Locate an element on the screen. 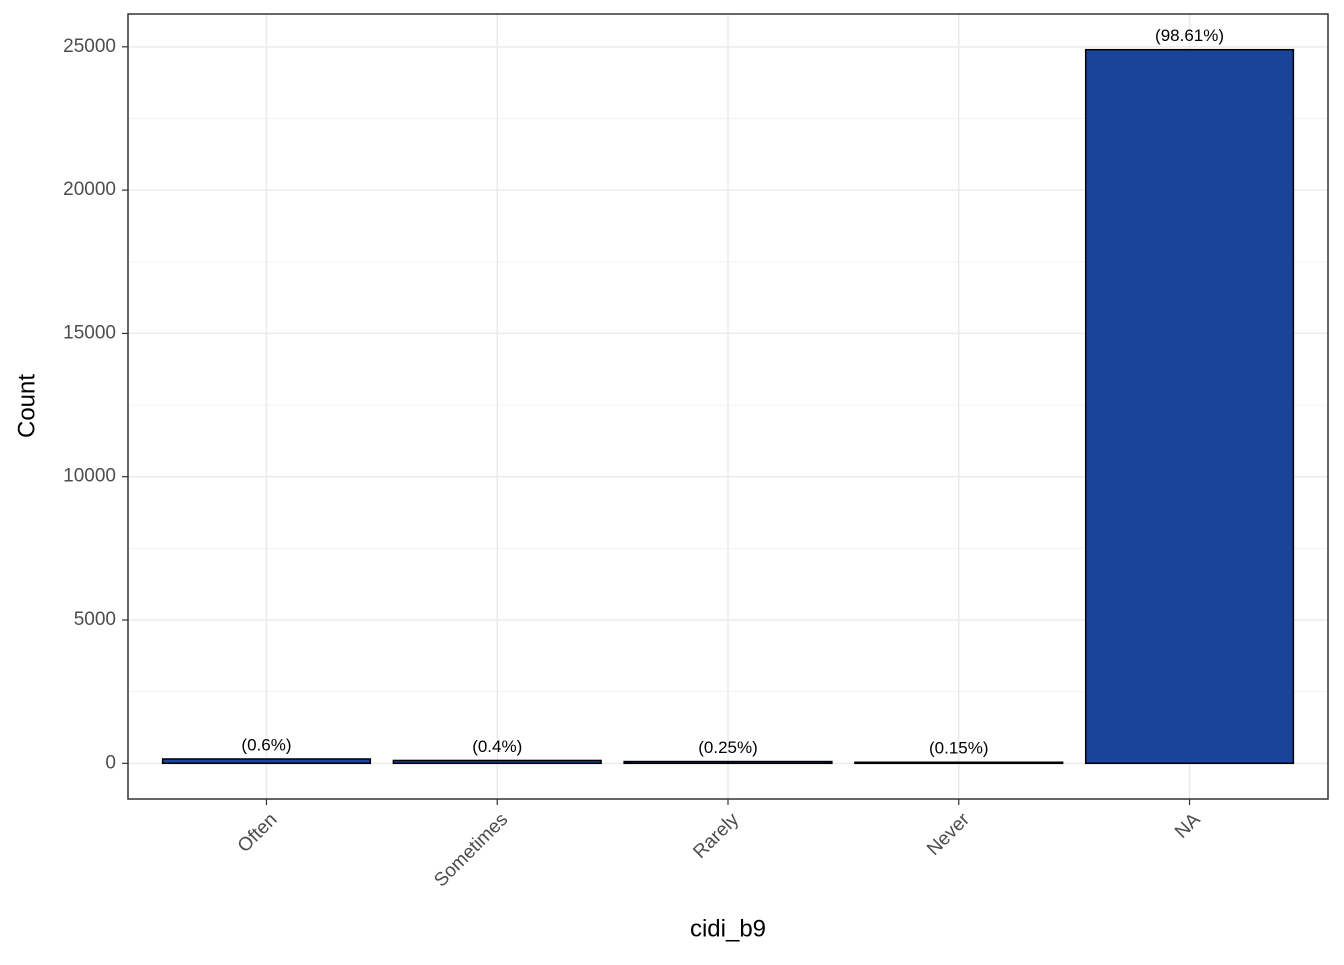 Image resolution: width=1344 pixels, height=965 pixels. y-tick-label: 10000 is located at coordinates (89, 476).